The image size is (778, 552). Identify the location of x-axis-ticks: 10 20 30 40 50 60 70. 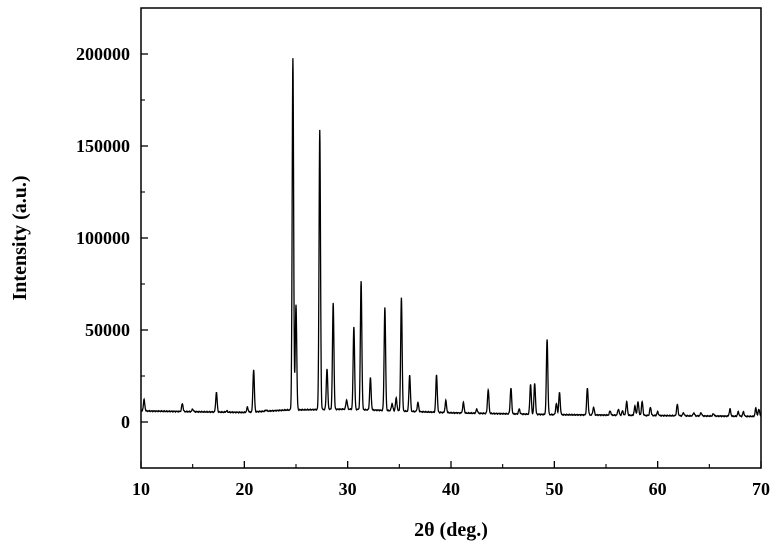
(451, 480).